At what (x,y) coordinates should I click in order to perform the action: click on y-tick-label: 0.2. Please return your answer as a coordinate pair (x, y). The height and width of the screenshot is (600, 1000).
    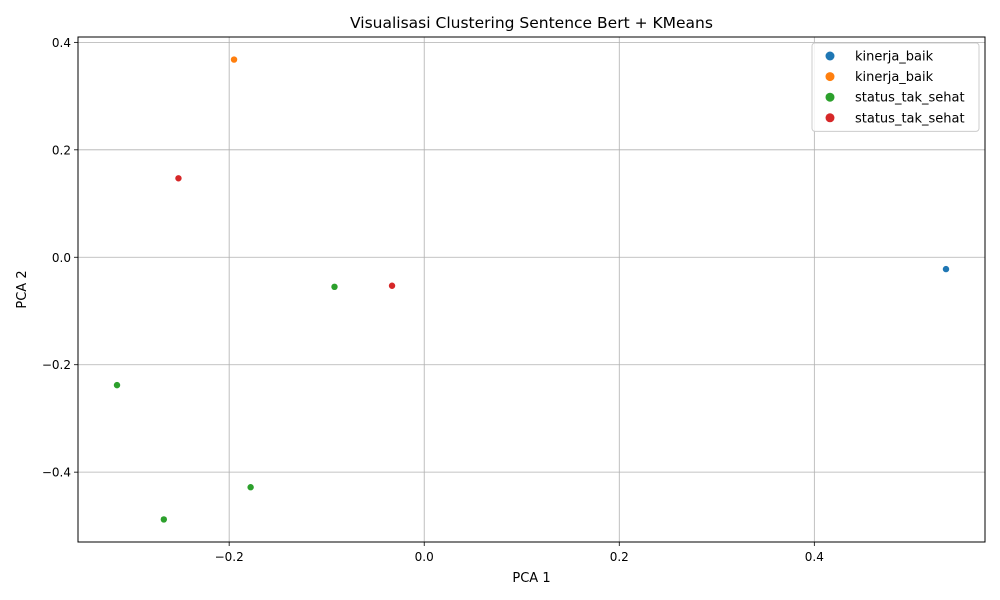
    Looking at the image, I should click on (61, 150).